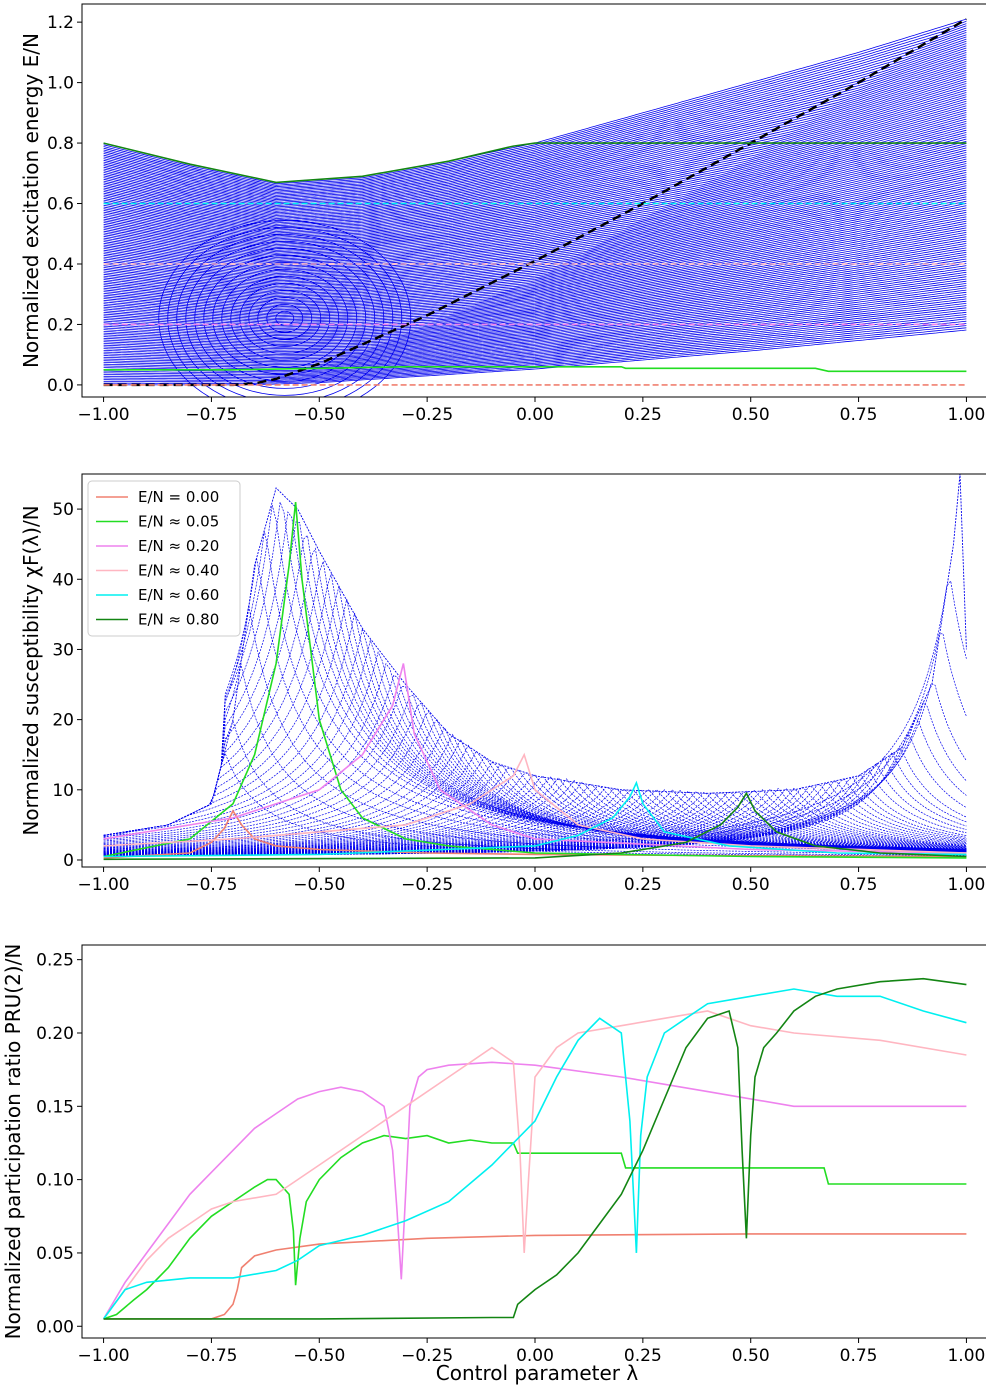 This screenshot has height=1387, width=986. I want to click on x-tick-label: 1.00, so click(966, 415).